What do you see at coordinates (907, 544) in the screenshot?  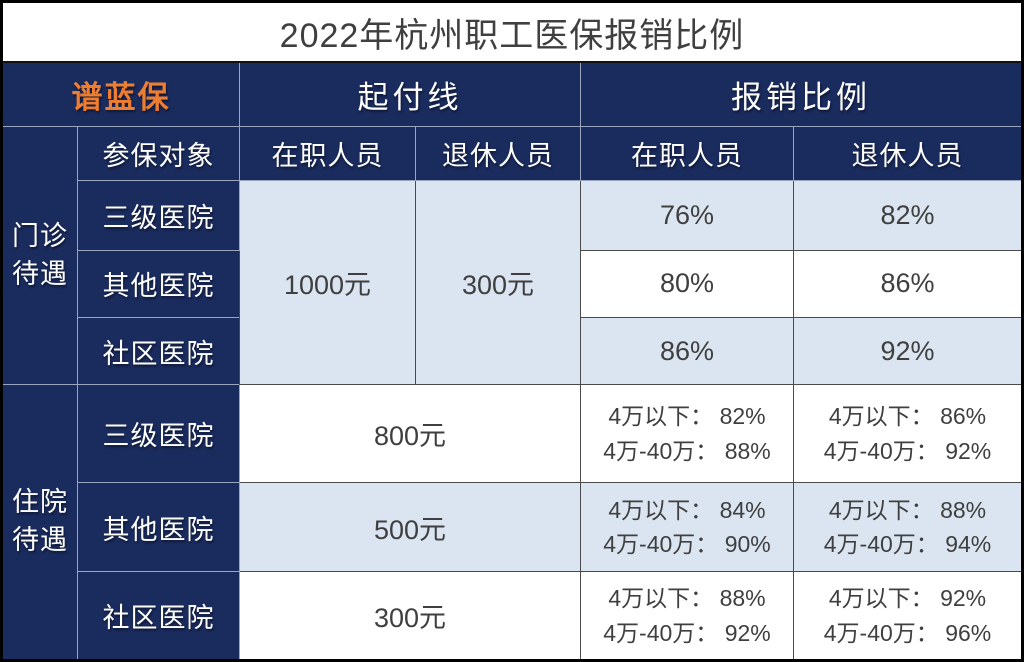 I see `tier-line: 4万-40万： 94%` at bounding box center [907, 544].